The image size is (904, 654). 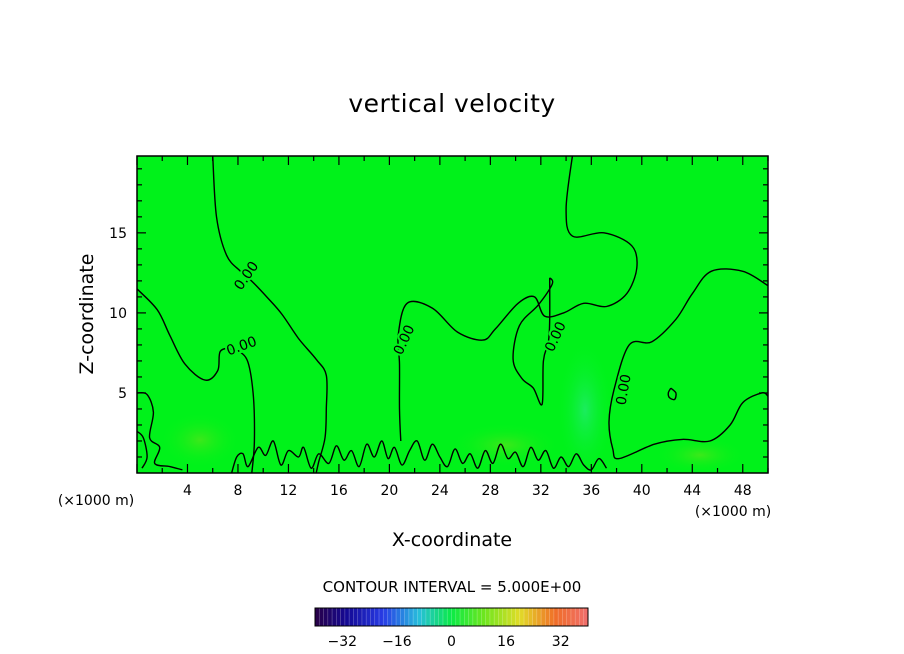 I want to click on y-tick-label: 15, so click(x=118, y=234).